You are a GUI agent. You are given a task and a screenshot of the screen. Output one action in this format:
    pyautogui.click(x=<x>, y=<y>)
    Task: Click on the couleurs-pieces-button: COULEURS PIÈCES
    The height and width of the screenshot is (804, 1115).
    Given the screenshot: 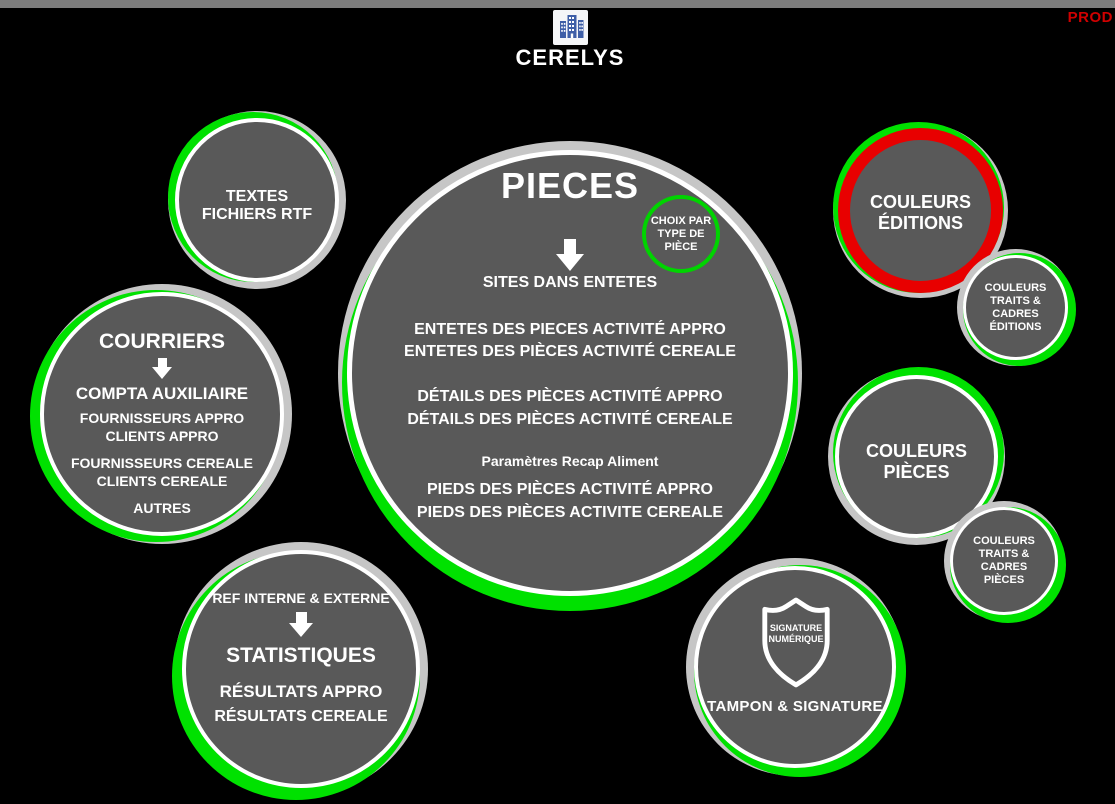 What is the action you would take?
    pyautogui.click(x=916, y=456)
    